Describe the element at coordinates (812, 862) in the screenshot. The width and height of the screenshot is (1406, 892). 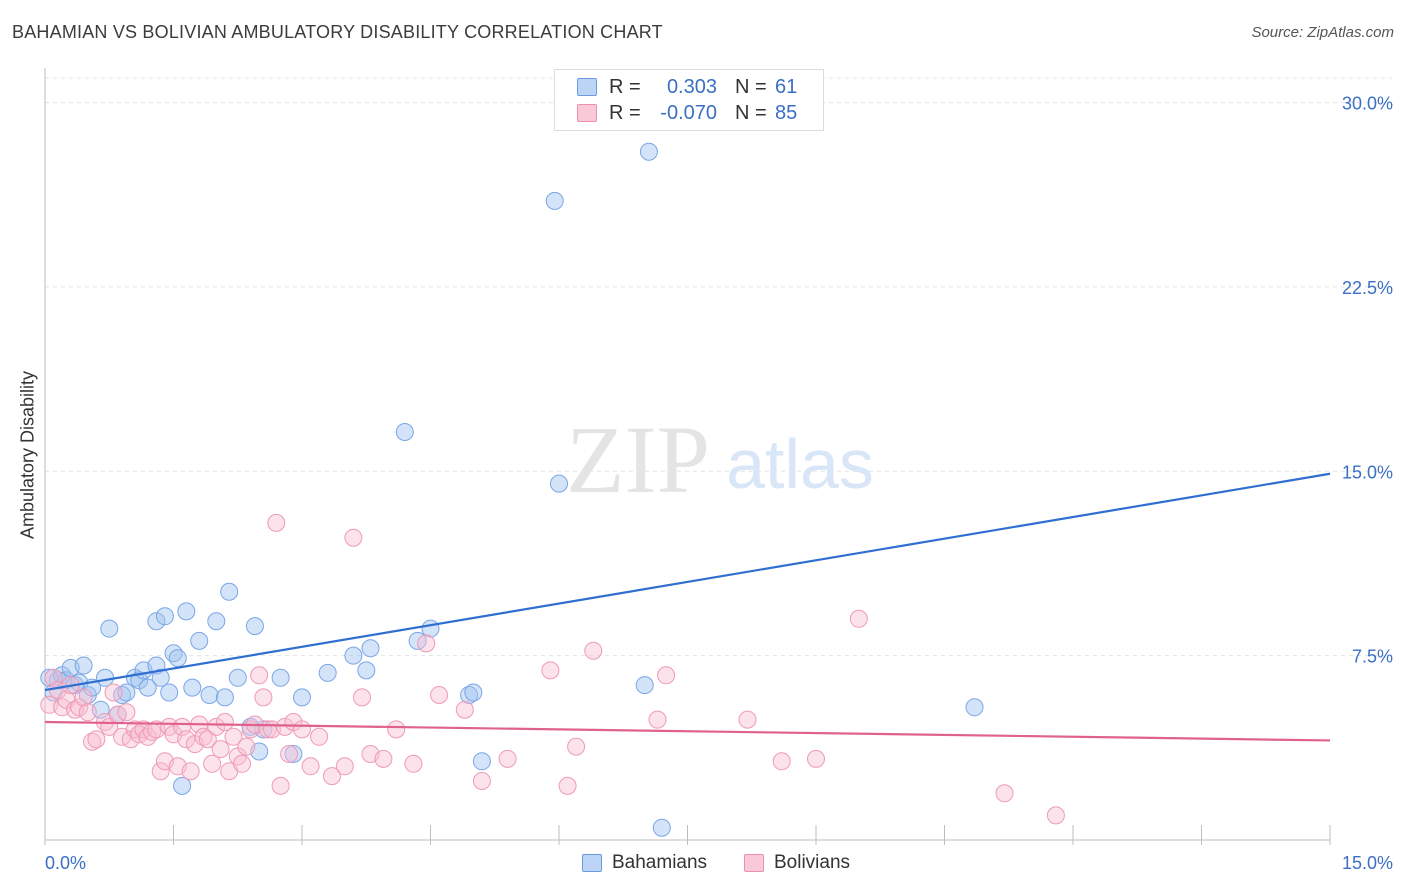
I see `series-label-bolivians: Bolivians` at that location.